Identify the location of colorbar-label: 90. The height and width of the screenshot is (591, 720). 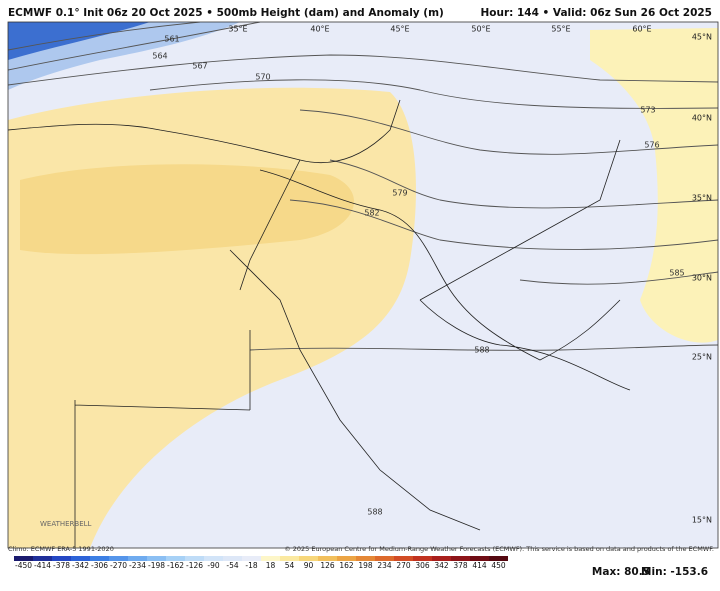
(309, 565).